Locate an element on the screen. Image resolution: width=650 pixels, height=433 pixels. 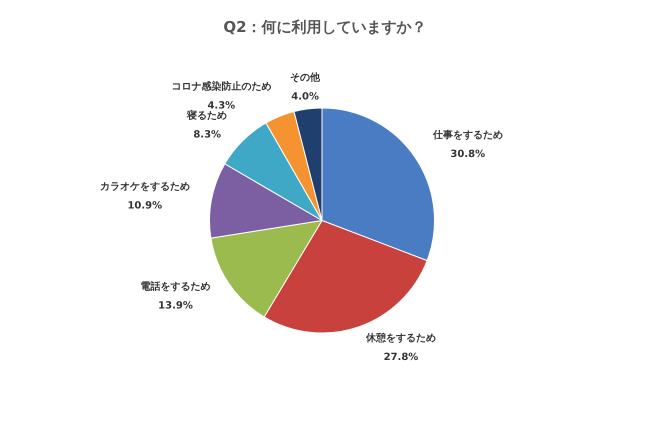
slice-label: その他 is located at coordinates (306, 78).